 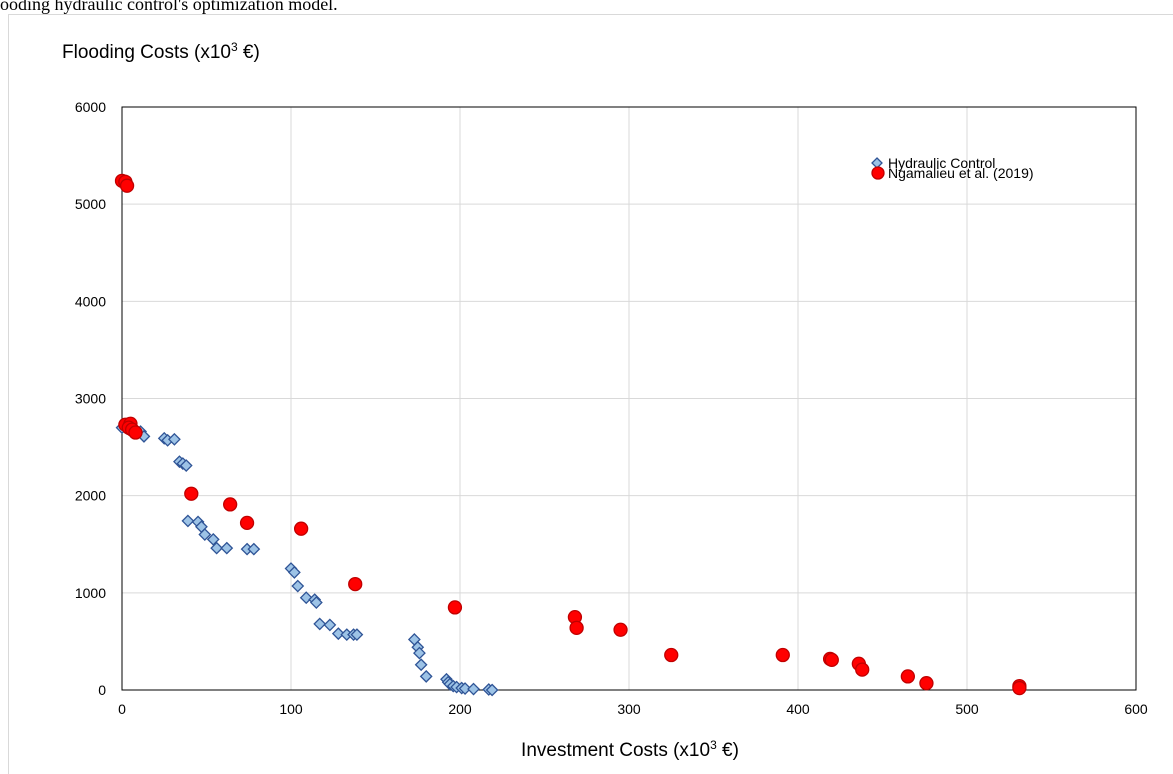 What do you see at coordinates (307, 559) in the screenshot?
I see `series-hydraulic-control` at bounding box center [307, 559].